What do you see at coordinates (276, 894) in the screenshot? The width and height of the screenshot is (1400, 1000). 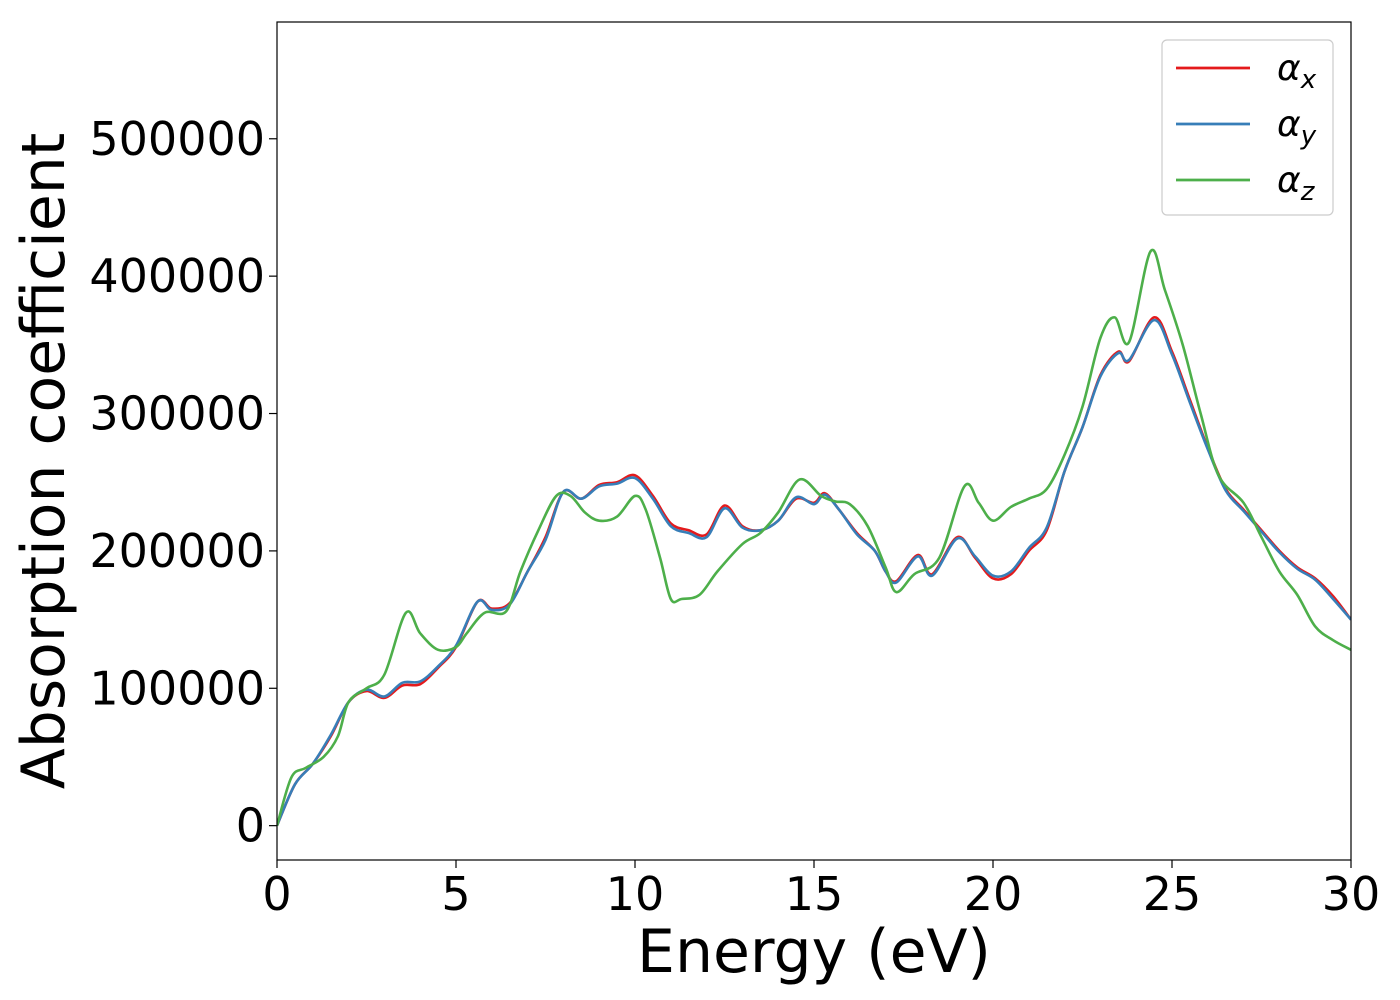 I see `x-tick-label: 0` at bounding box center [276, 894].